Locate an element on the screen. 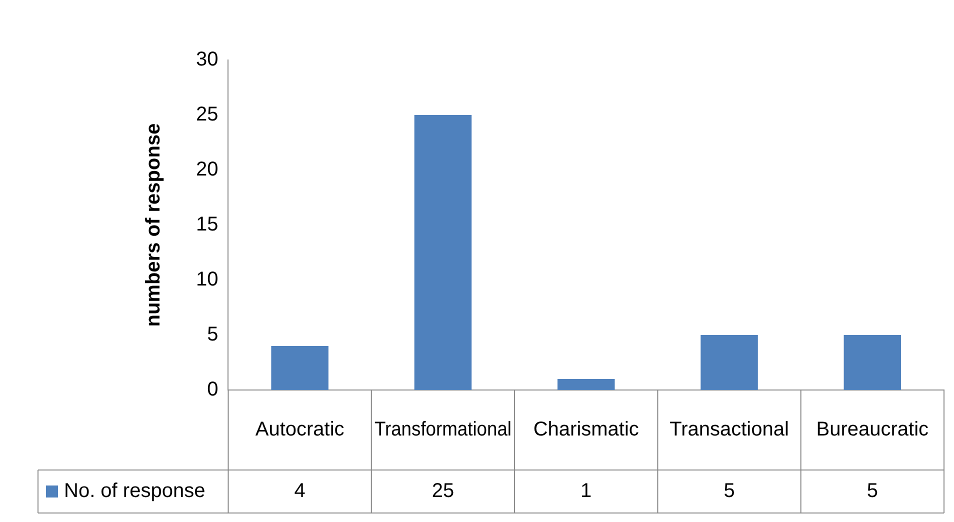 The width and height of the screenshot is (954, 522). x-tick-label: Transformational is located at coordinates (443, 429).